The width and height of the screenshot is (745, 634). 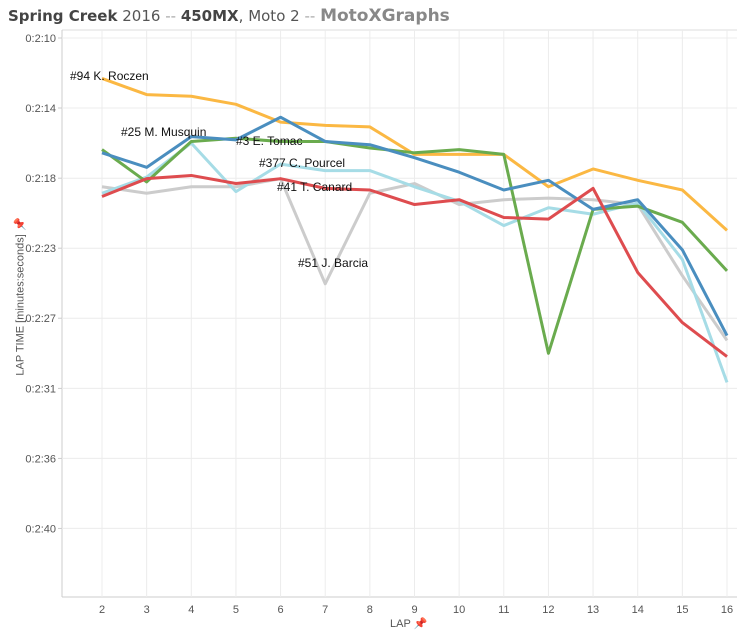 I want to click on x-tick-label: 11, so click(x=503, y=610).